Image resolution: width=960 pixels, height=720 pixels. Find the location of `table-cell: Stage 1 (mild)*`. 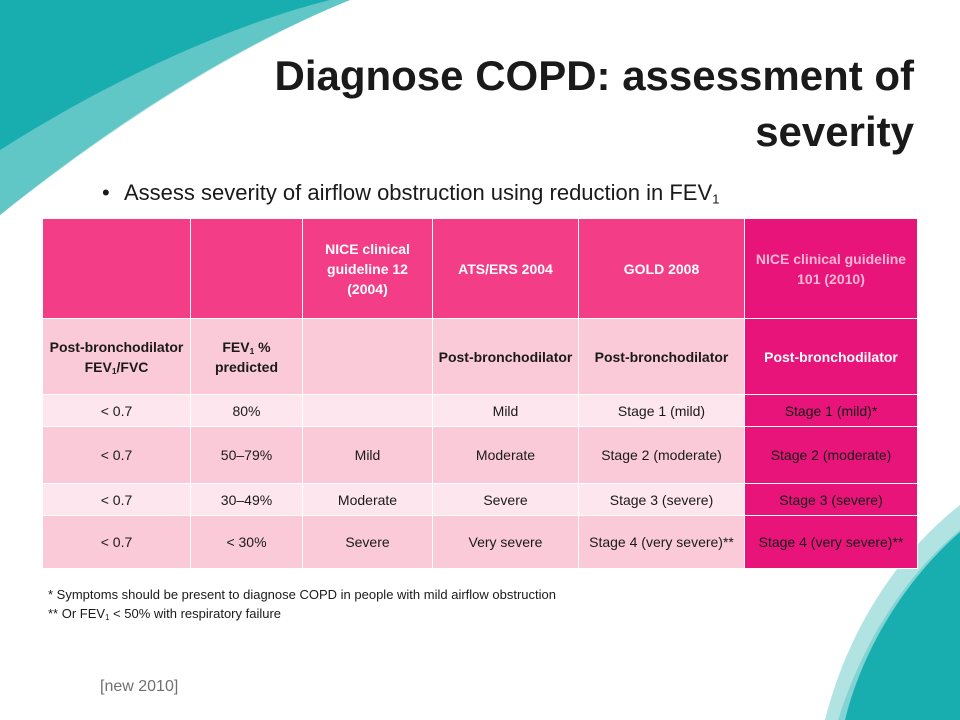

table-cell: Stage 1 (mild)* is located at coordinates (831, 410).